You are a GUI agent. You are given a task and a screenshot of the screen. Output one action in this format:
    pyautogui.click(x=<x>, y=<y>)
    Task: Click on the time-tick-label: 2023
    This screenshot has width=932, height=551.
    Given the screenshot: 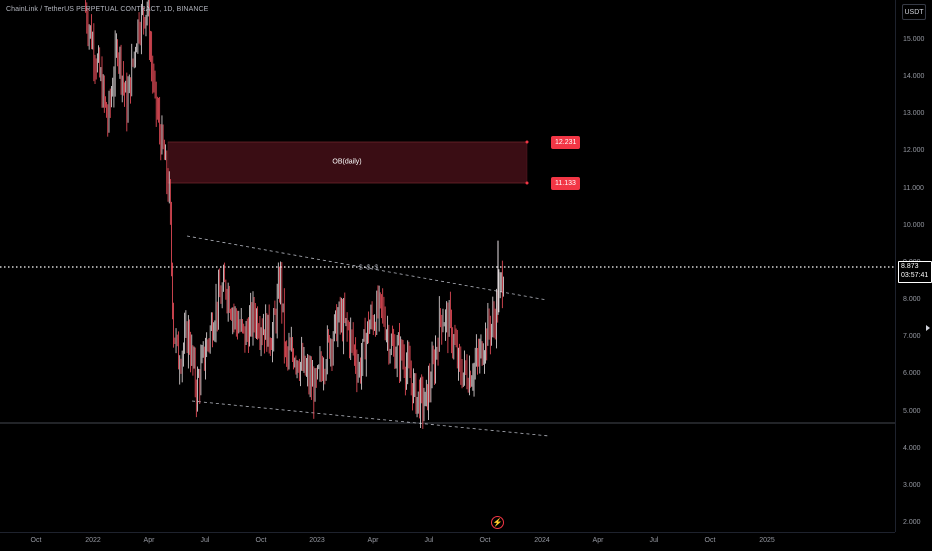 What is the action you would take?
    pyautogui.click(x=317, y=540)
    